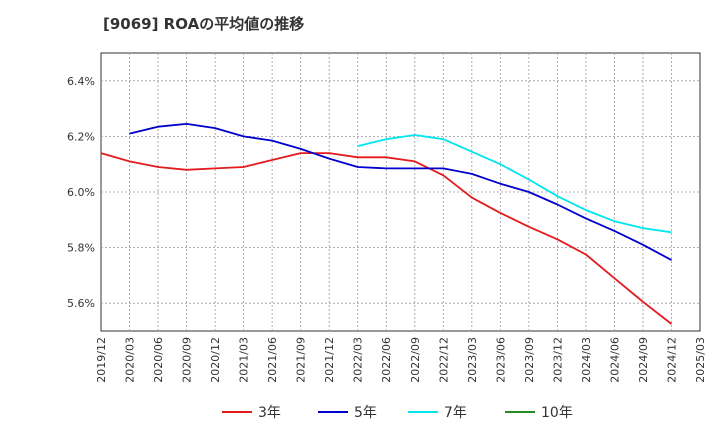  I want to click on x-tick-label: 2024/06, so click(614, 360).